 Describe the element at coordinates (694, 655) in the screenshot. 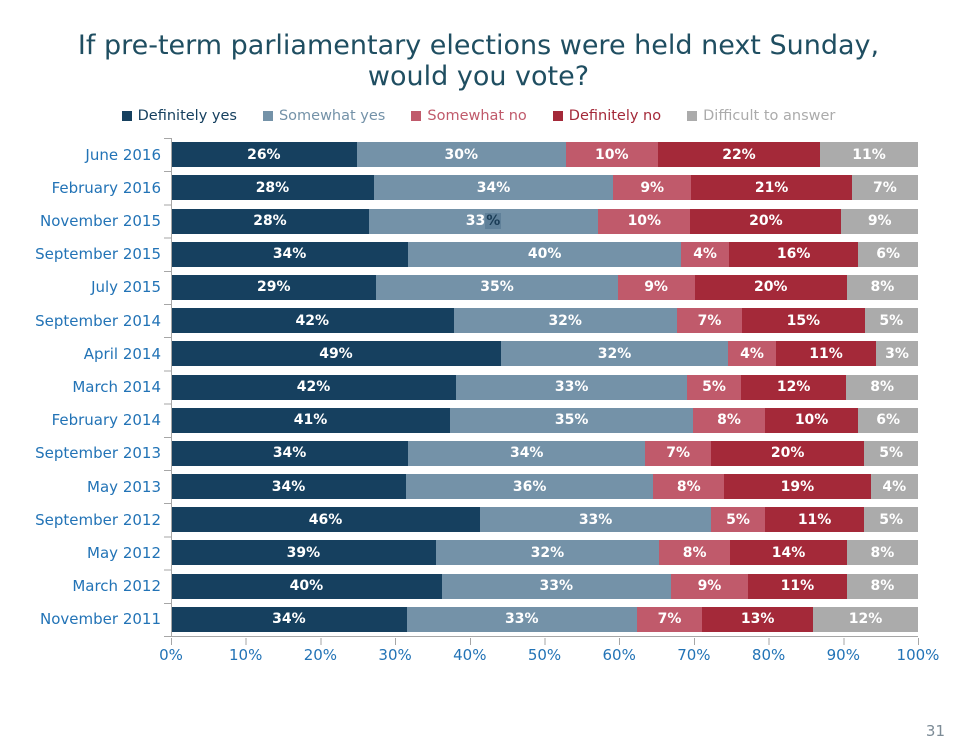

I see `x-axis-tick-label: 70%` at that location.